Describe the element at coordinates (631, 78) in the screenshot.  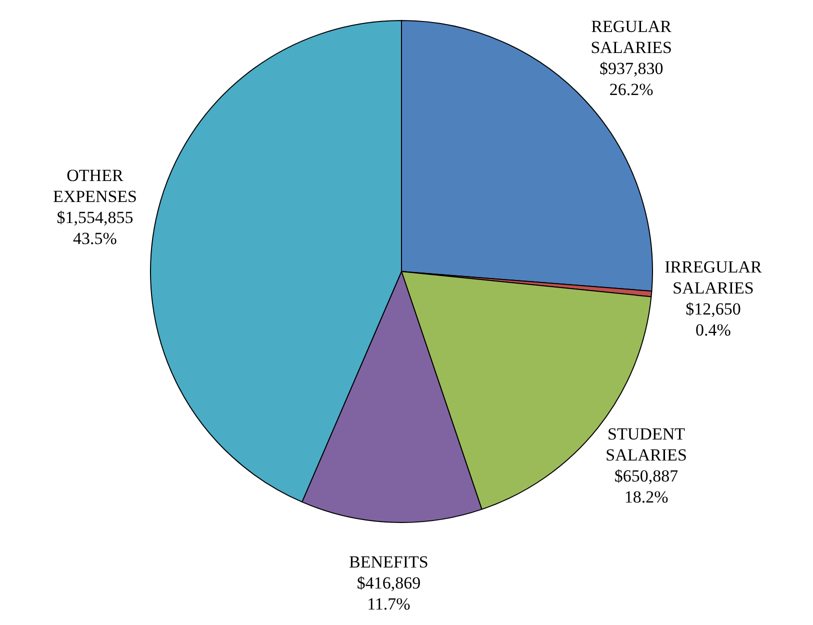
I see `data-label: $937,830 26.2%` at that location.